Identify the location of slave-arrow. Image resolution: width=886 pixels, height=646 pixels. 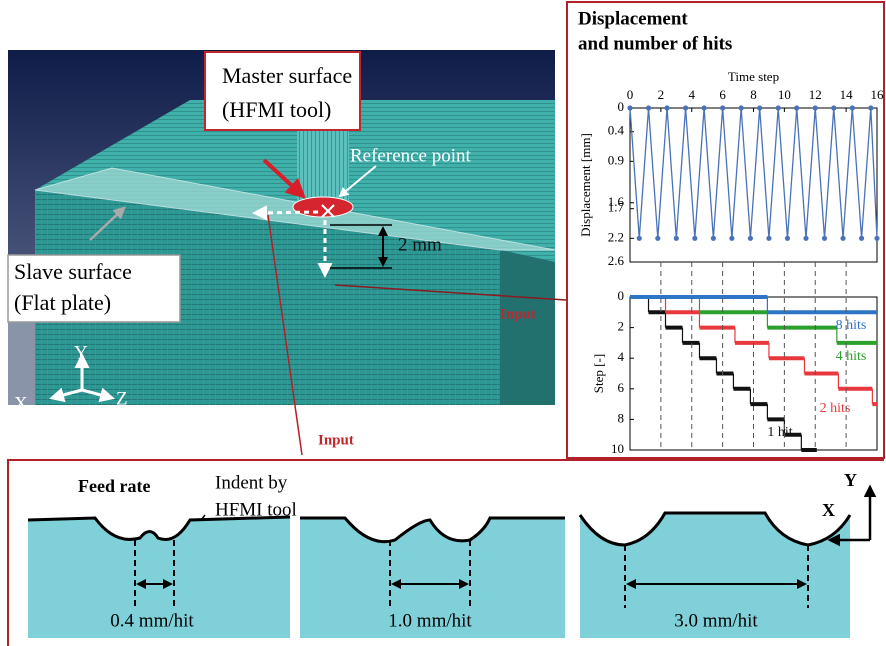
(107, 223).